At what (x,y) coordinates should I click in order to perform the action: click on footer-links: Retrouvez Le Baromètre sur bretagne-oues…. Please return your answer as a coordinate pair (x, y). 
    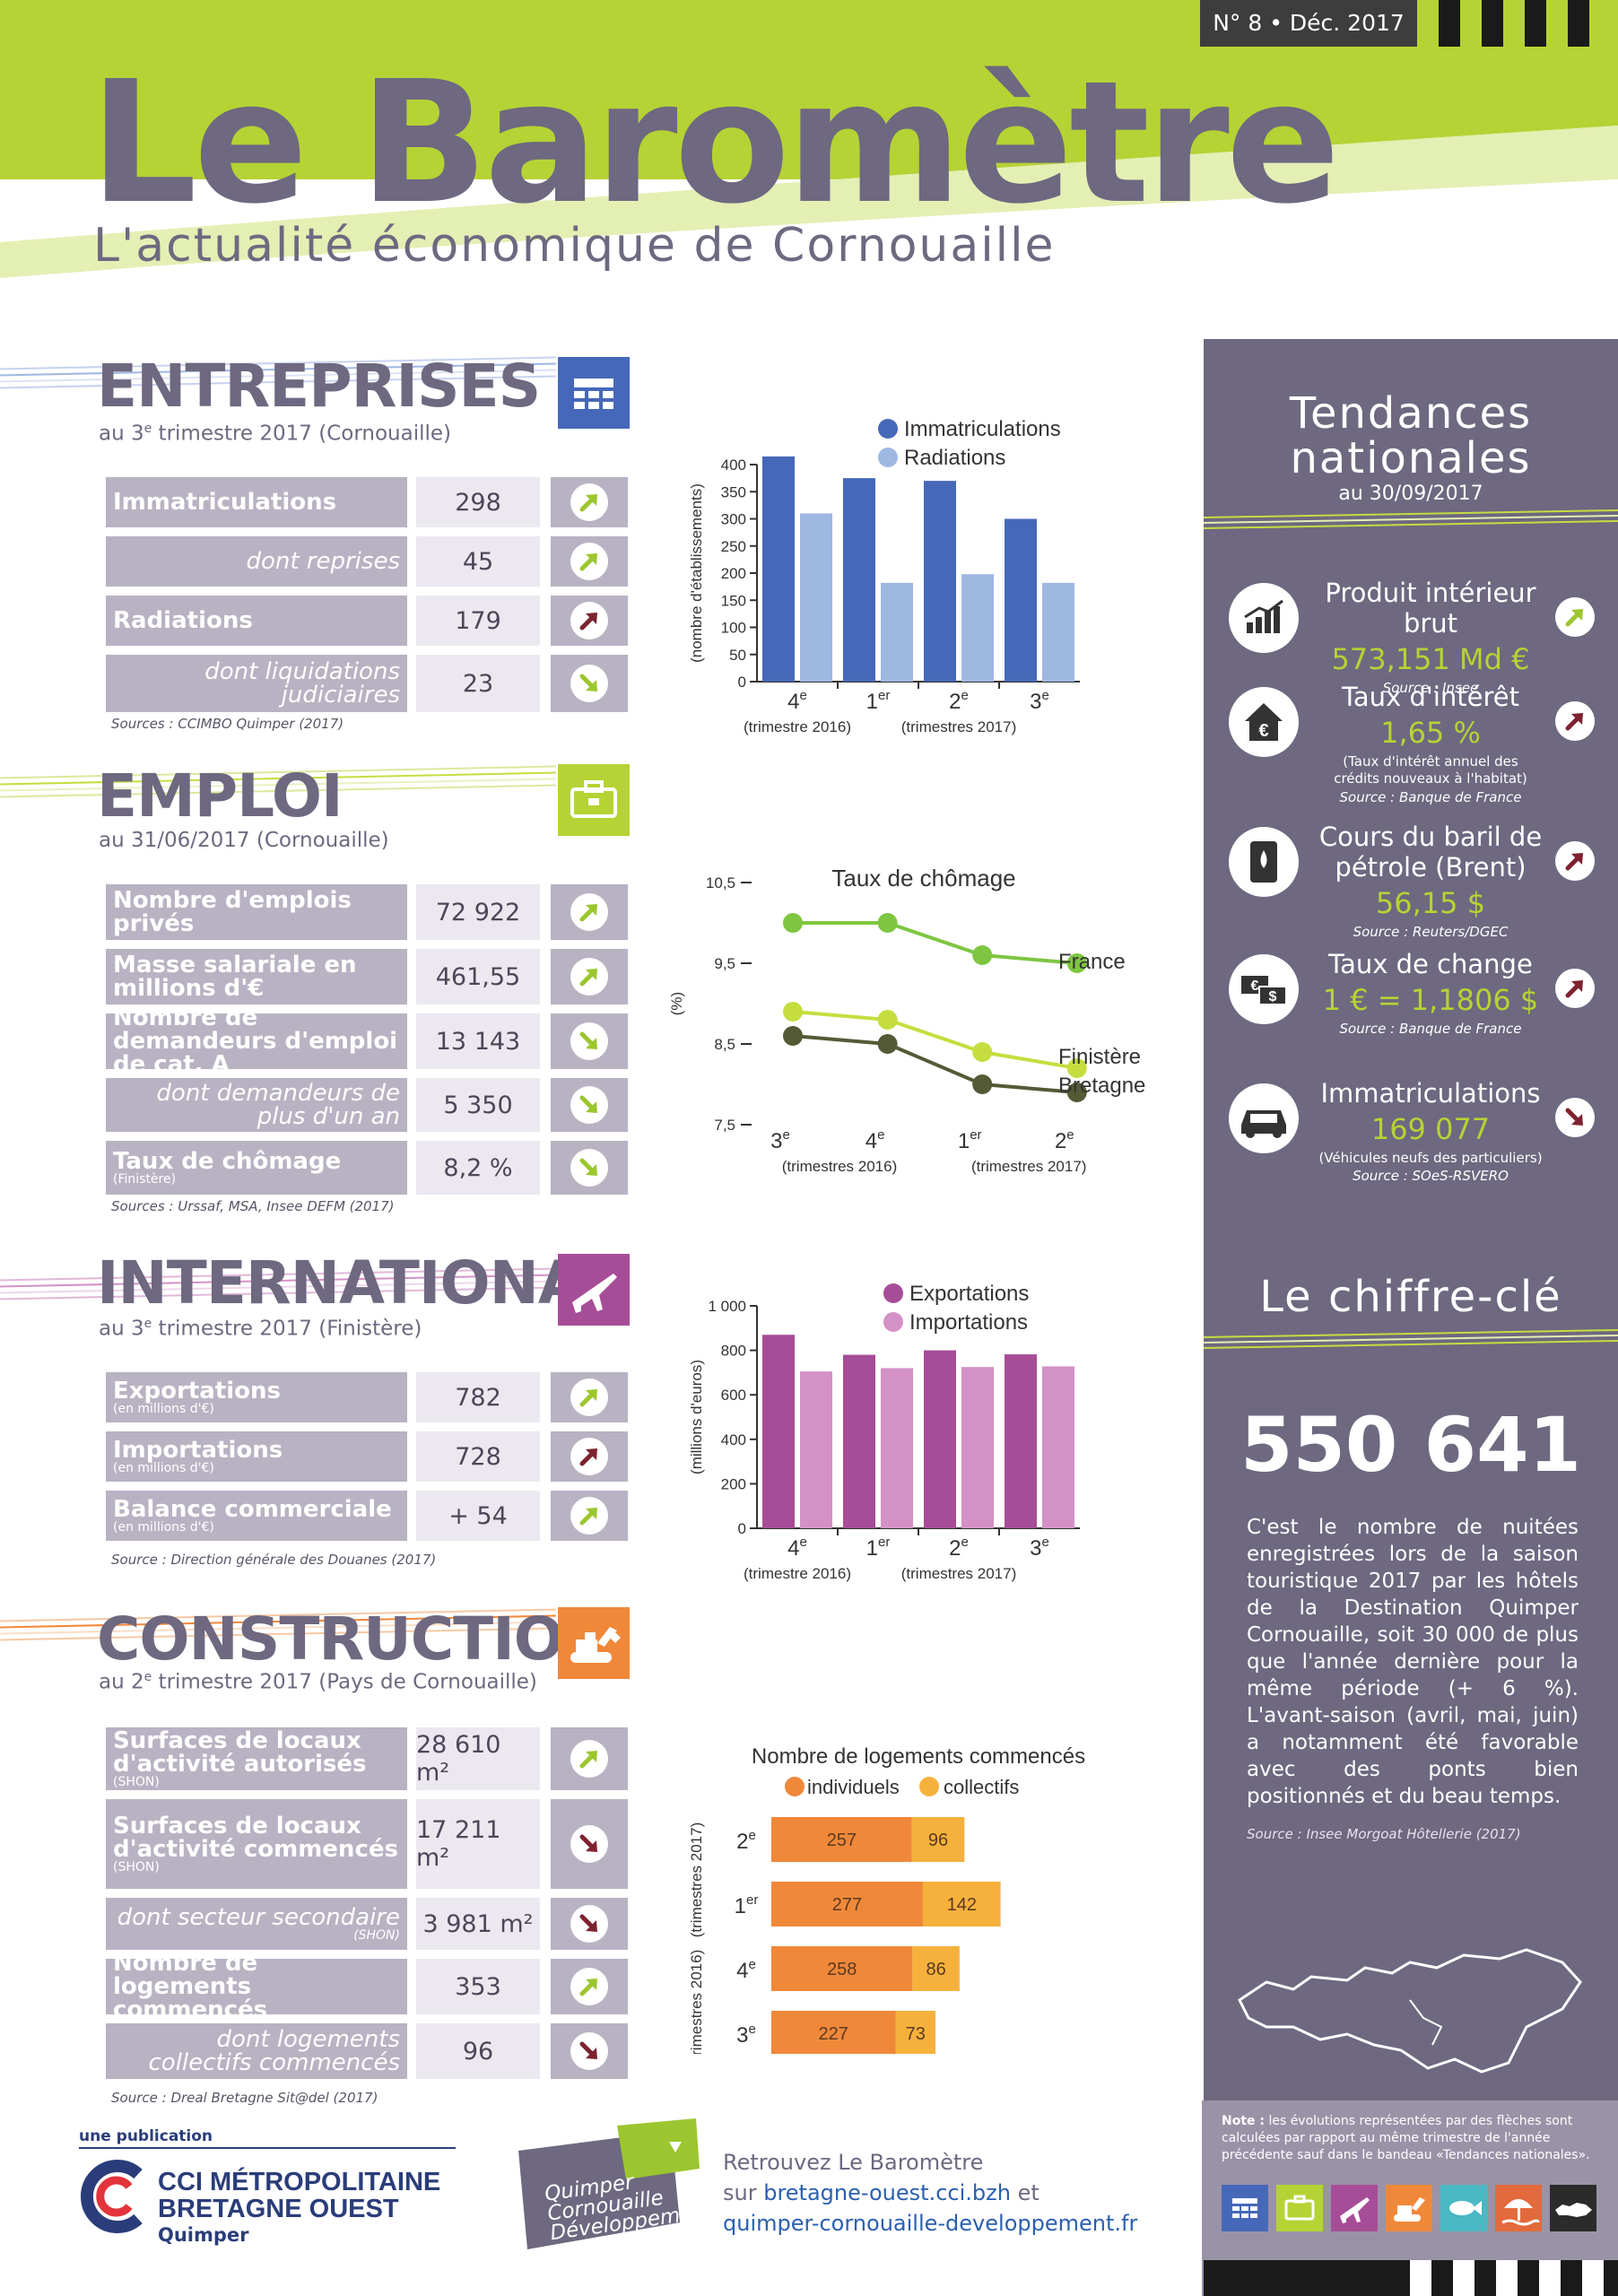
    Looking at the image, I should click on (930, 2193).